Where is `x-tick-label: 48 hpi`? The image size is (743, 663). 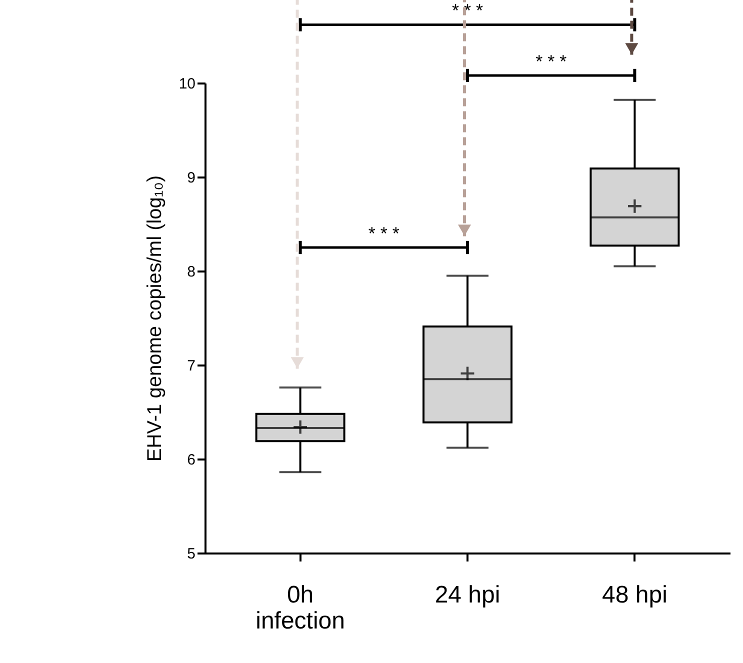
x-tick-label: 48 hpi is located at coordinates (635, 595).